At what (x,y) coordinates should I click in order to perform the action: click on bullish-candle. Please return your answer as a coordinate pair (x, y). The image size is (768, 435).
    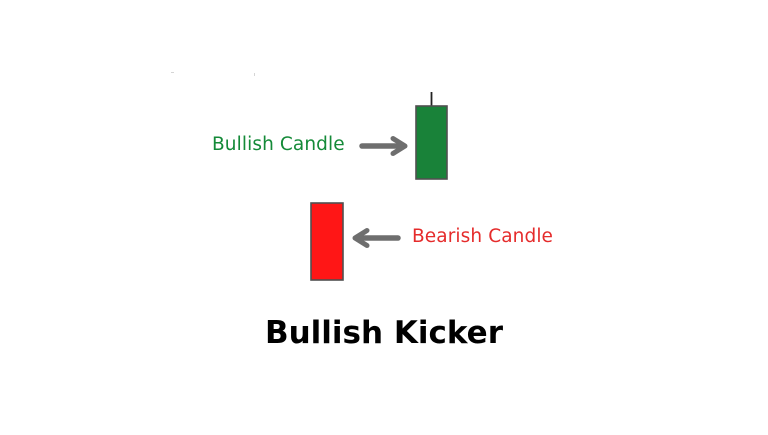
    Looking at the image, I should click on (431, 136).